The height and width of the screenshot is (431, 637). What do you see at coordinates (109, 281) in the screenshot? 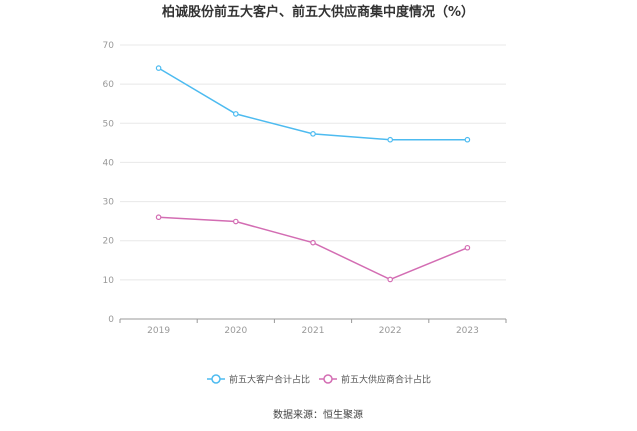
I see `y-tick-label: 10` at bounding box center [109, 281].